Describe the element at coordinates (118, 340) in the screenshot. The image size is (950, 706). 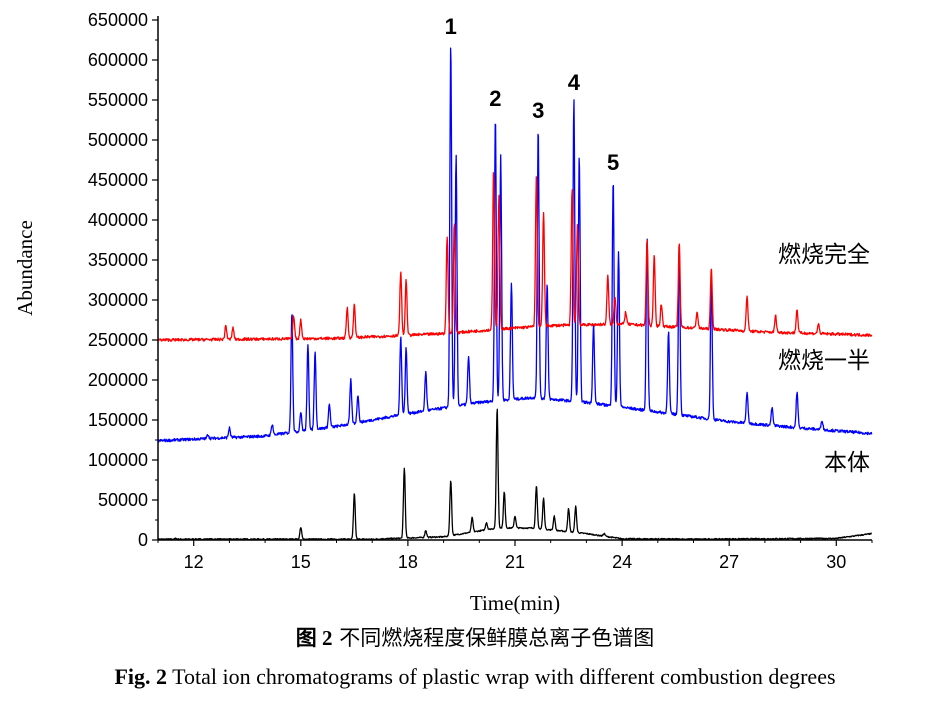
I see `y-tick-label: 250000` at that location.